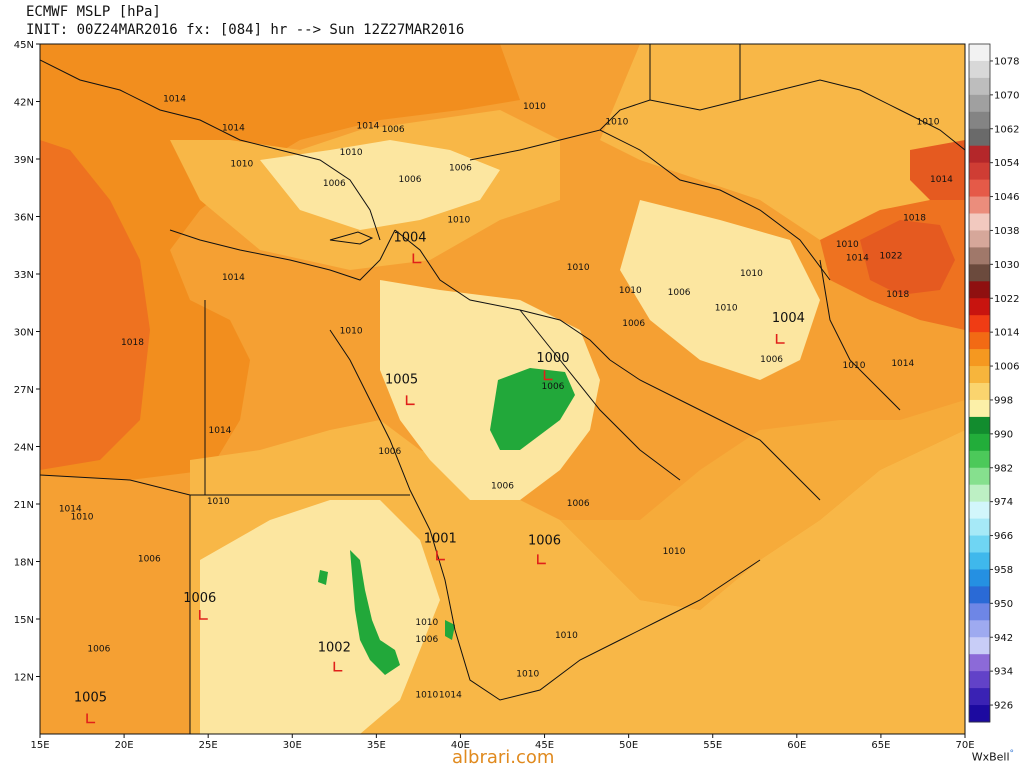 This screenshot has height=768, width=1024. What do you see at coordinates (1006, 129) in the screenshot?
I see `colorbar-label: 1062` at bounding box center [1006, 129].